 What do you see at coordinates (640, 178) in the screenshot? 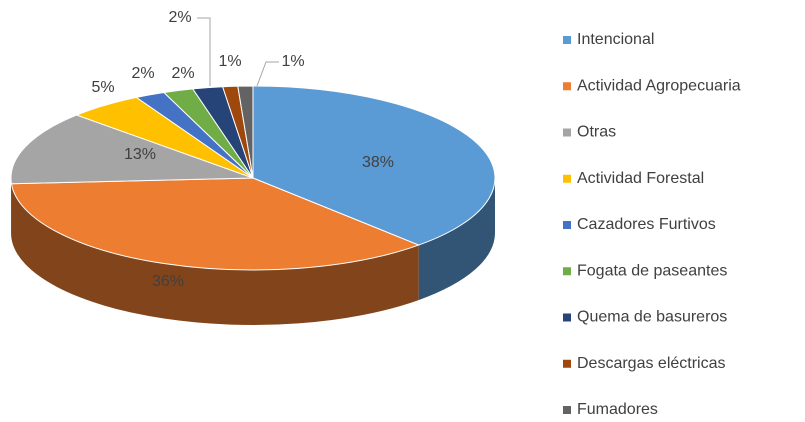
I see `legend-label: Actividad Forestal` at bounding box center [640, 178].